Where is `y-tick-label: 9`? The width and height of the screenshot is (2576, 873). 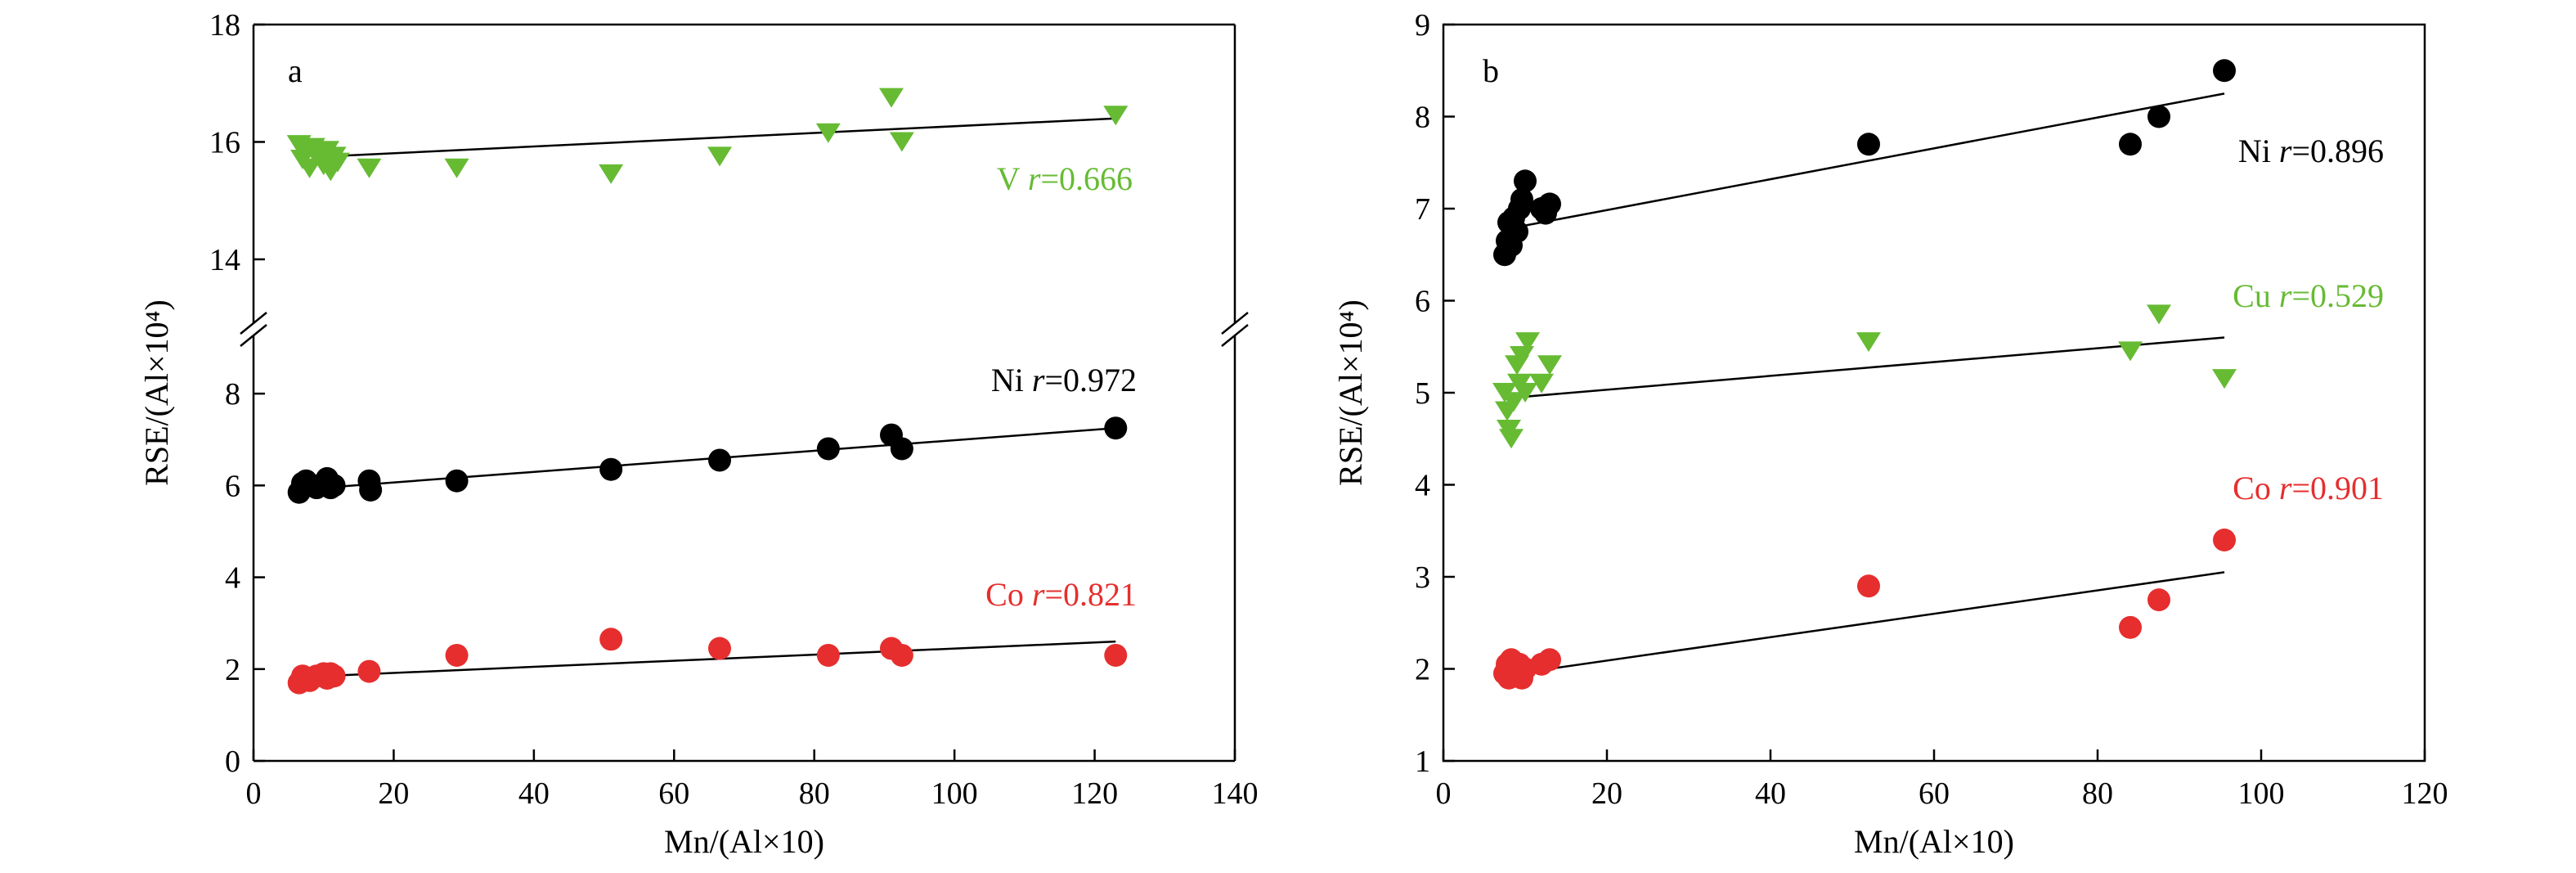
y-tick-label: 9 is located at coordinates (1423, 26).